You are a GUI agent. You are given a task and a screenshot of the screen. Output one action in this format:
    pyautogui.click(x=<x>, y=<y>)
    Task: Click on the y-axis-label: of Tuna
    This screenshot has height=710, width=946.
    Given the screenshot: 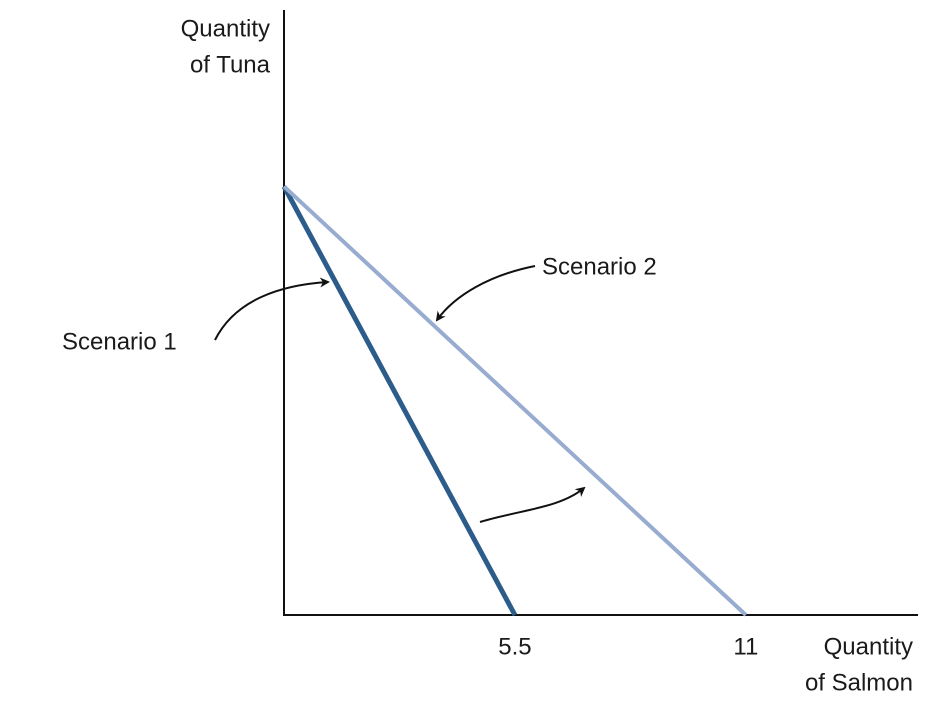 What is the action you would take?
    pyautogui.click(x=230, y=64)
    